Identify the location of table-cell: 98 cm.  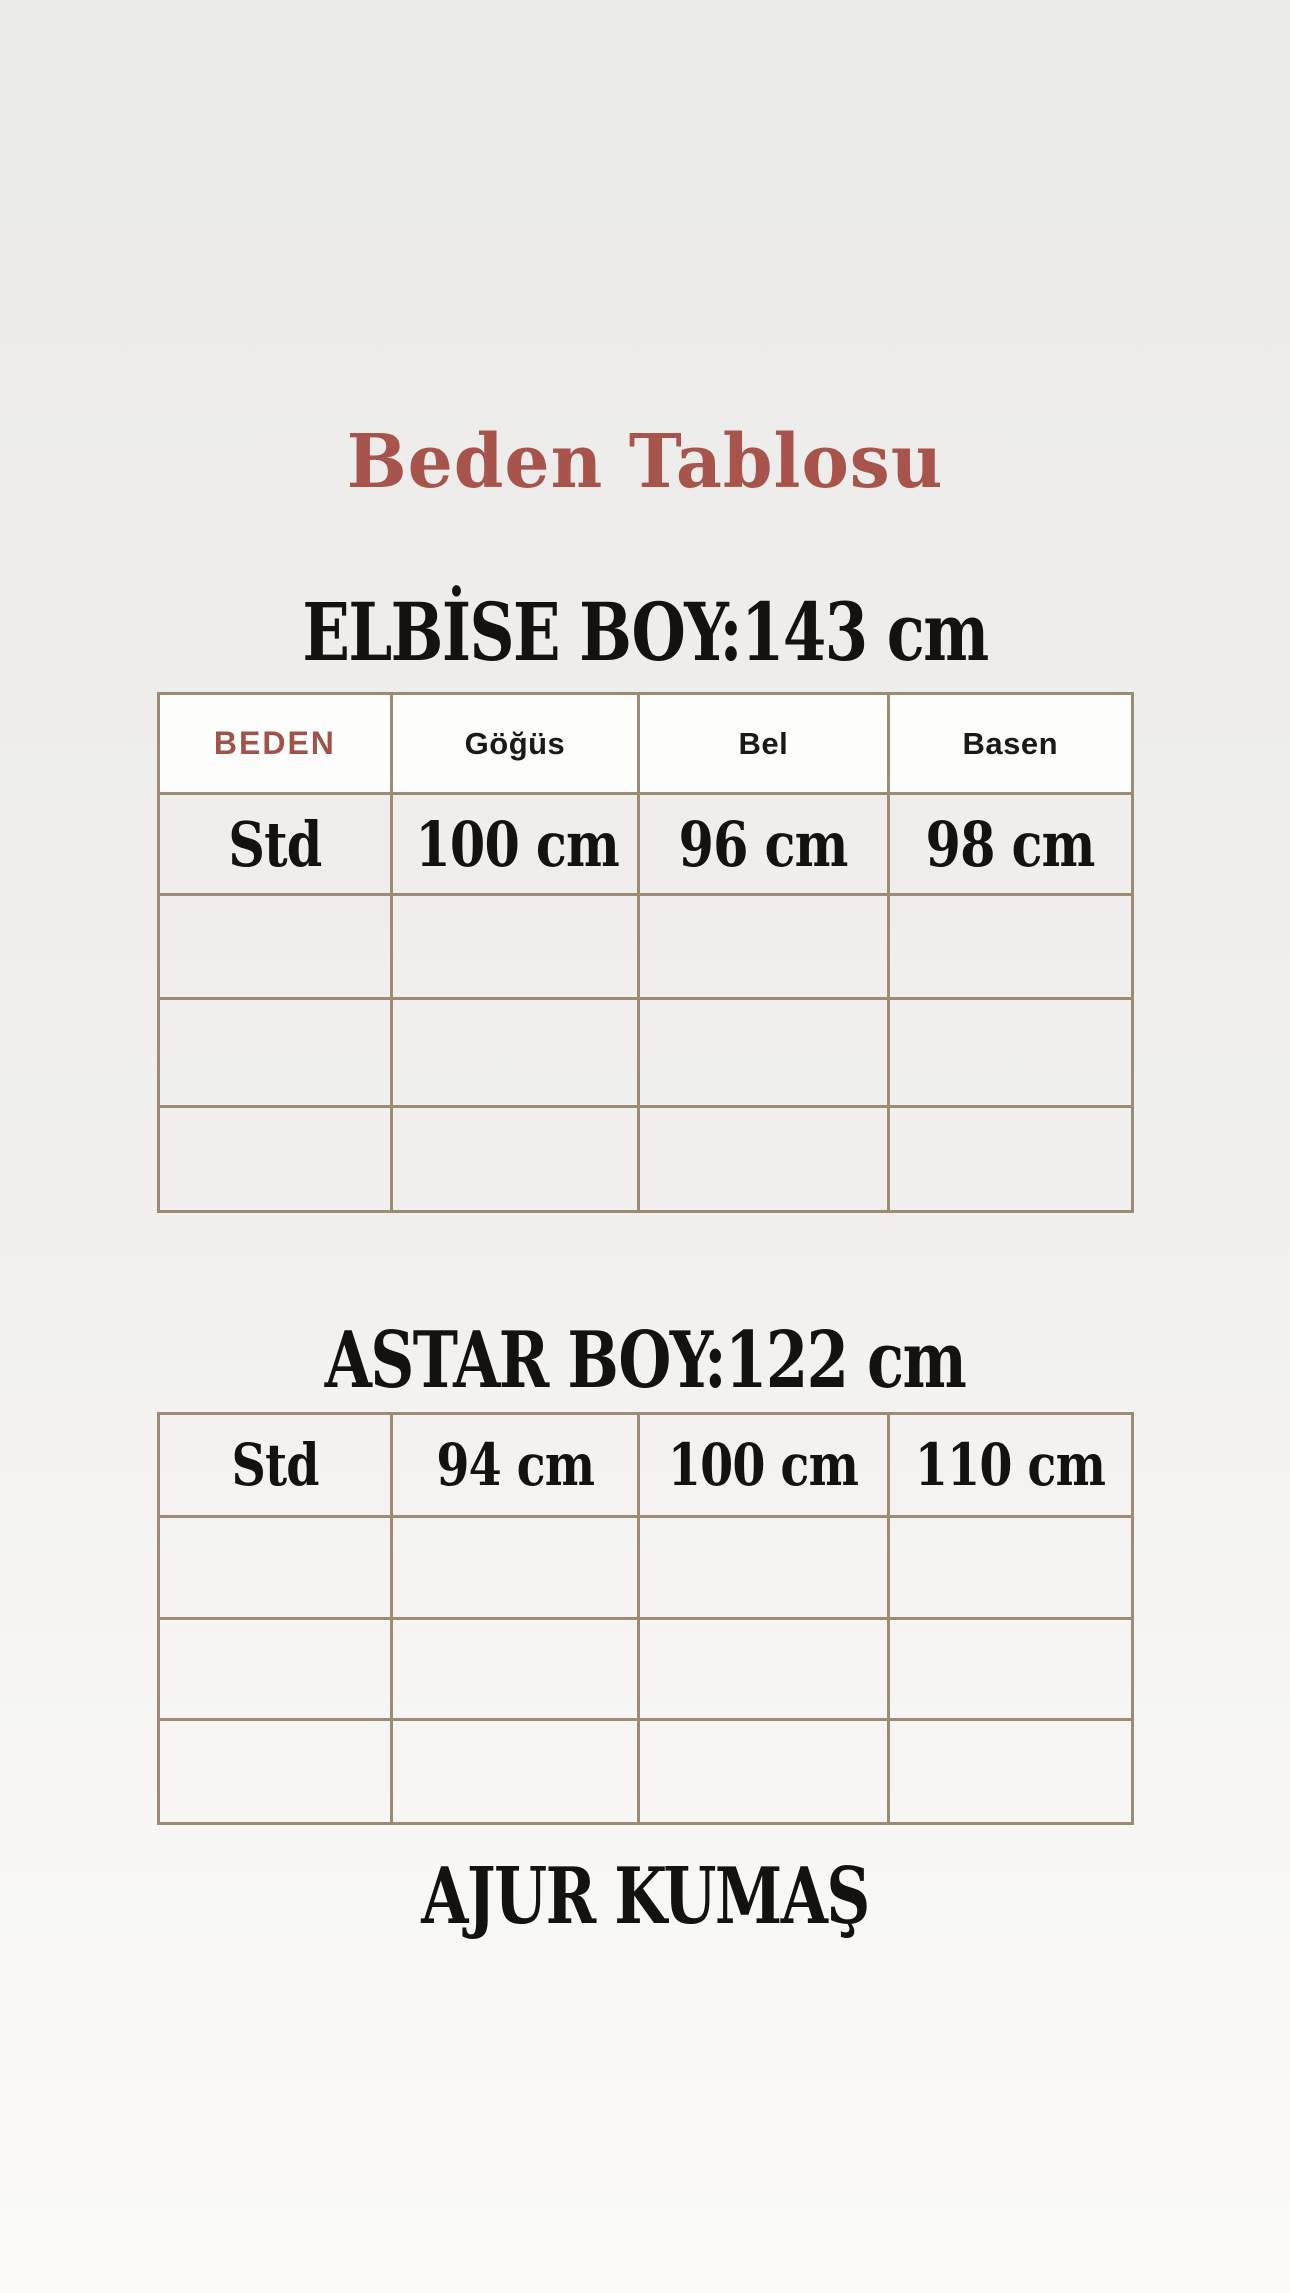
(1010, 844).